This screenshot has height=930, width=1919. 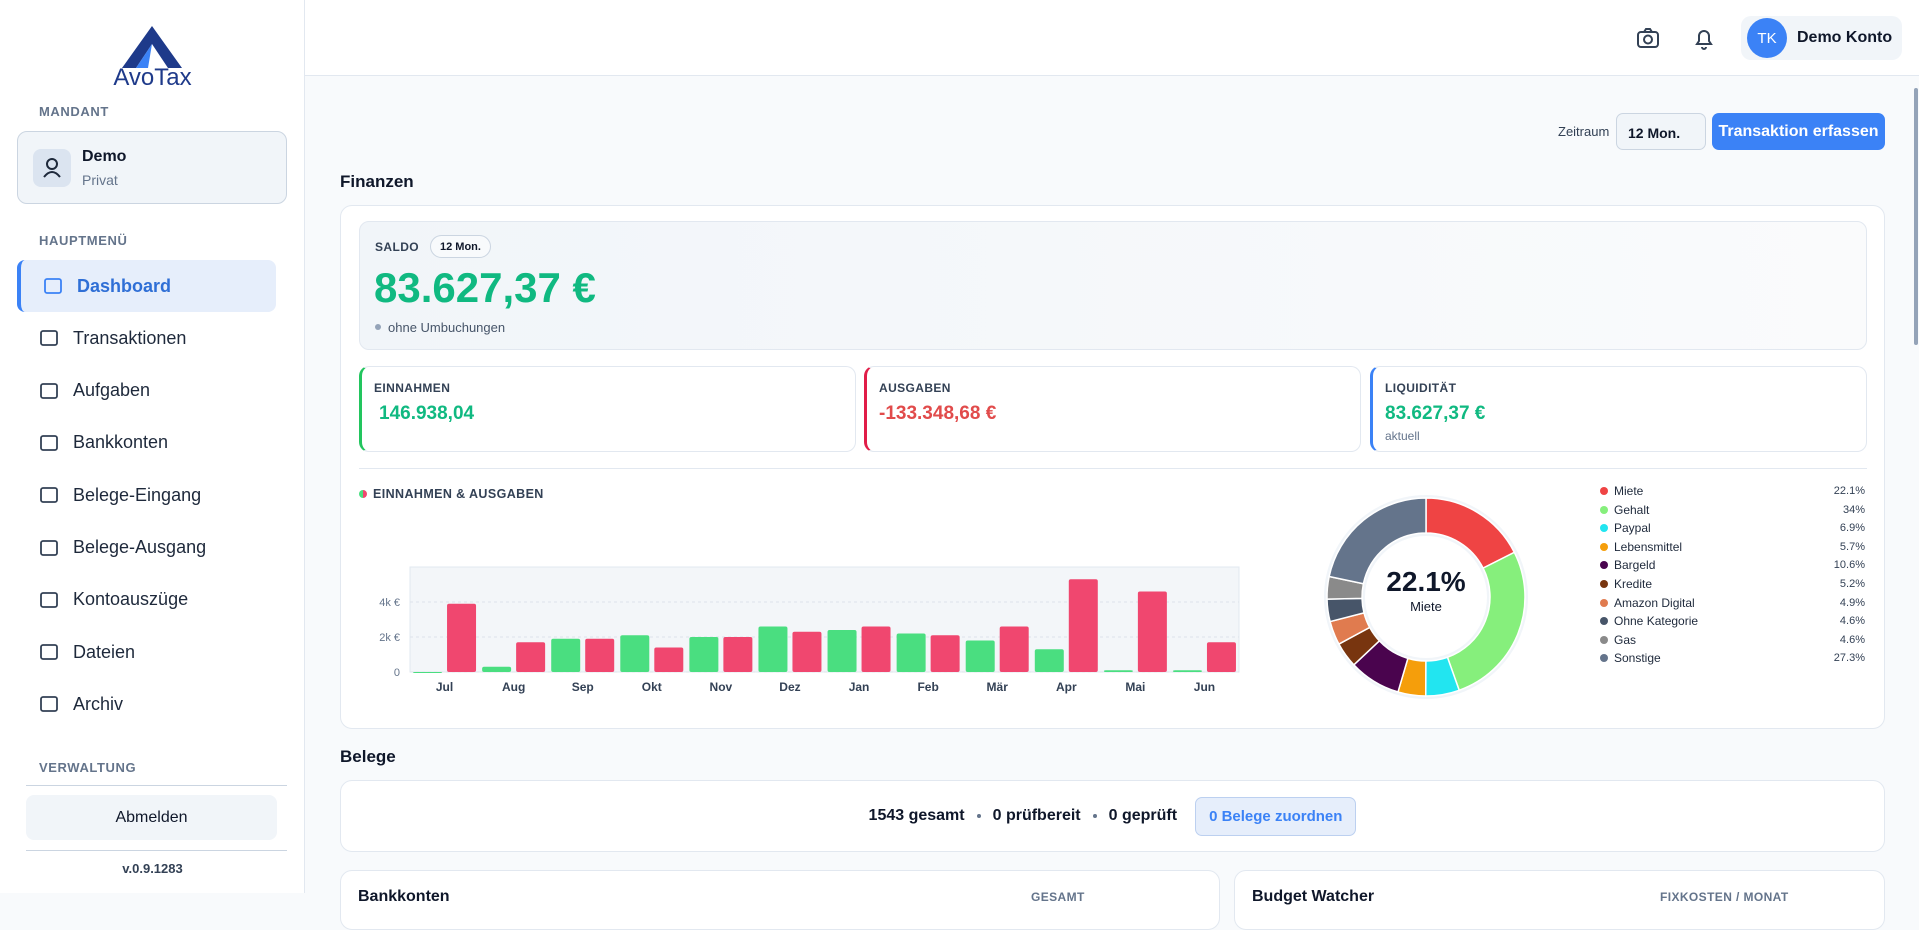 What do you see at coordinates (397, 247) in the screenshot?
I see `saldo-label: SALDO` at bounding box center [397, 247].